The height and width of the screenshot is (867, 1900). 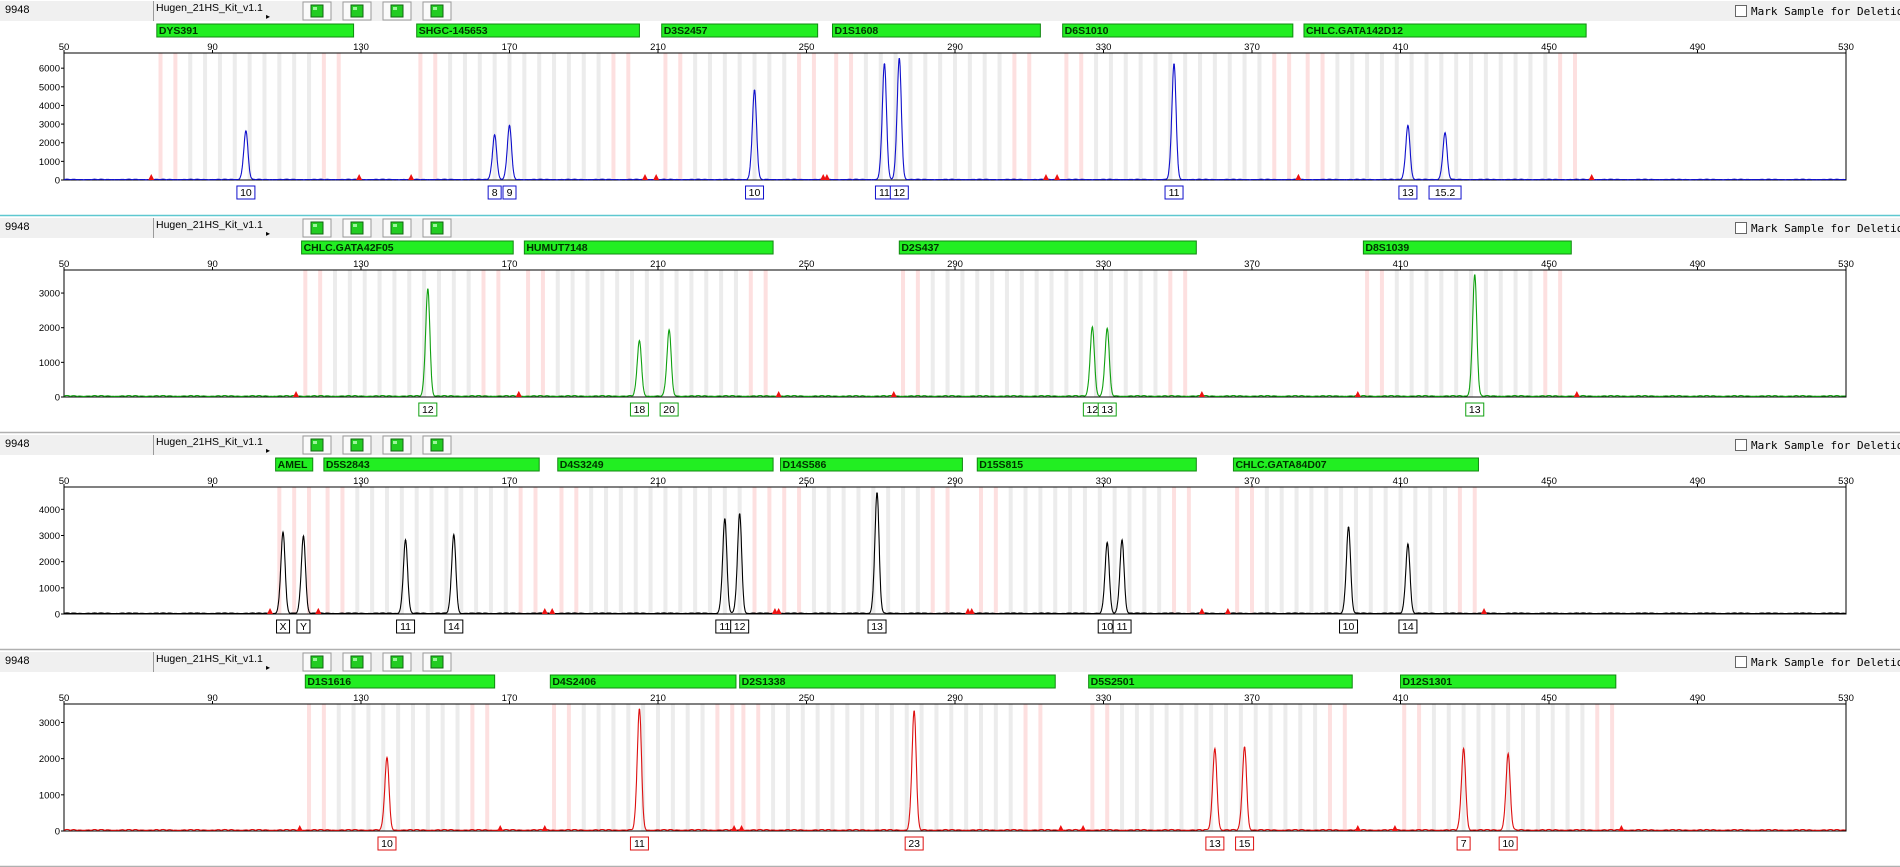 I want to click on allele-label: 7, so click(x=1464, y=844).